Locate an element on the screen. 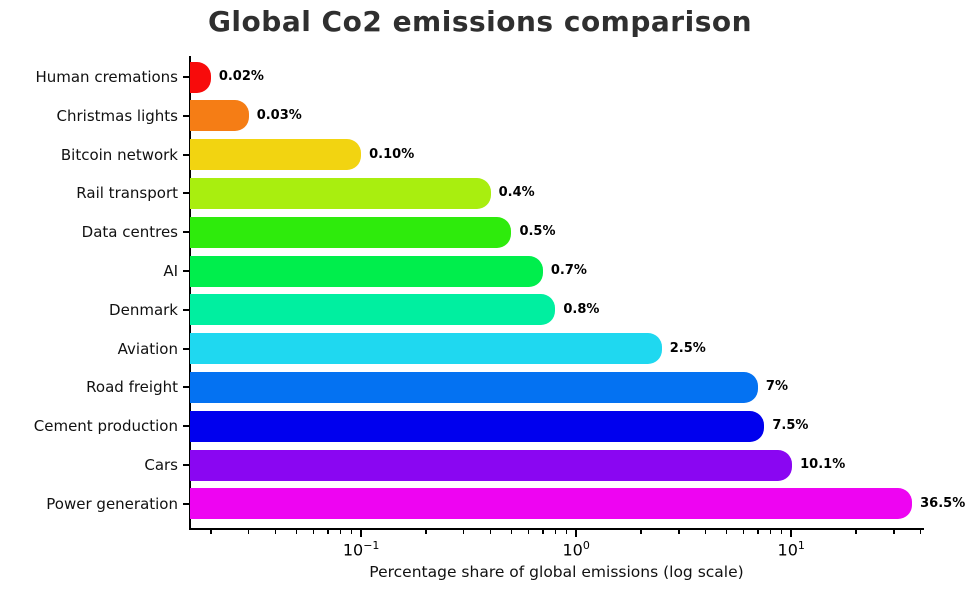 This screenshot has height=591, width=970. bar-denmark is located at coordinates (373, 310).